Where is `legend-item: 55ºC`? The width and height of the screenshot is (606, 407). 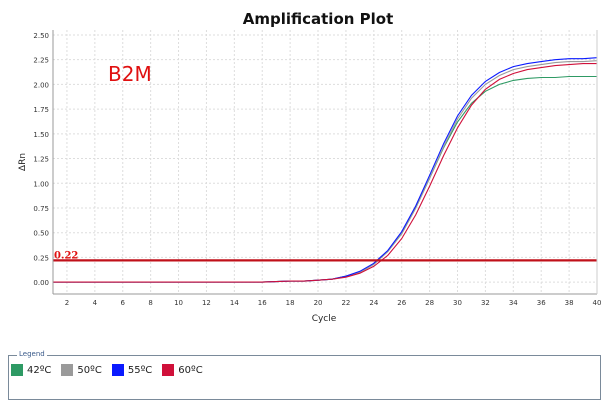
legend-item: 55ºC is located at coordinates (132, 370).